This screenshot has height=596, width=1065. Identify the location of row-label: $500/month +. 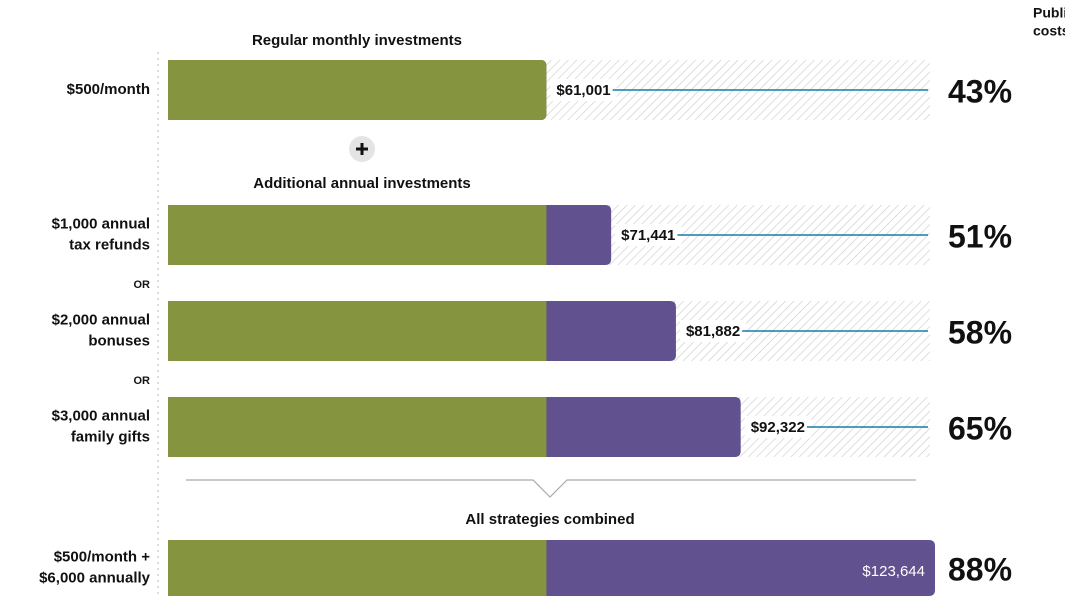
(102, 556).